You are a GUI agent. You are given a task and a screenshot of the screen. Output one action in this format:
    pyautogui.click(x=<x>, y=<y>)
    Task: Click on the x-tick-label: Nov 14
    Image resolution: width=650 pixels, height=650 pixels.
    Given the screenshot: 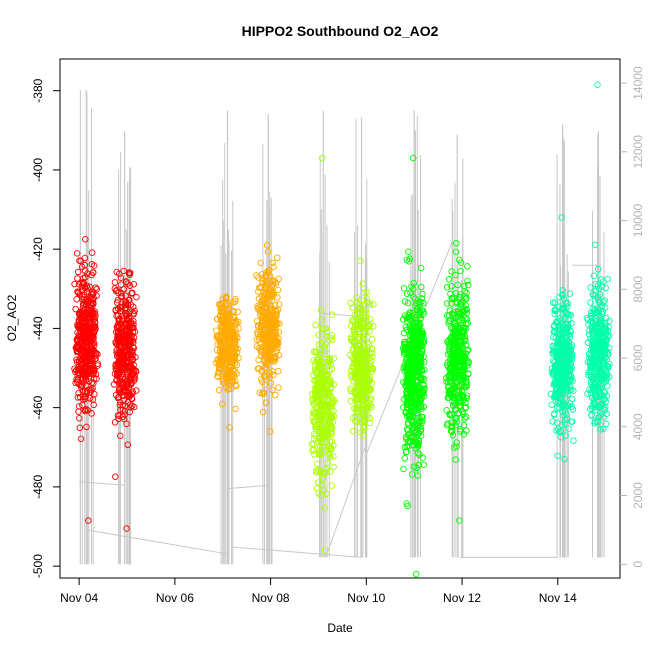 What is the action you would take?
    pyautogui.click(x=558, y=598)
    